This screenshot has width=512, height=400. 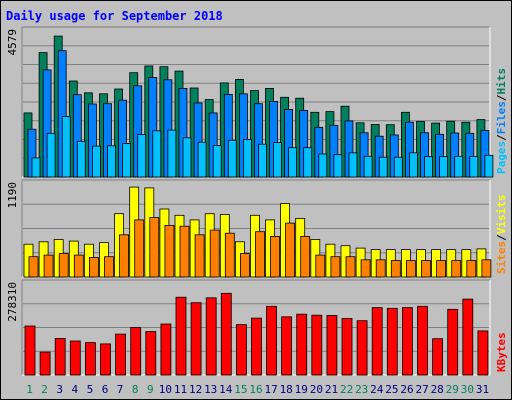 I want to click on x-tick-label: 20, so click(x=316, y=389).